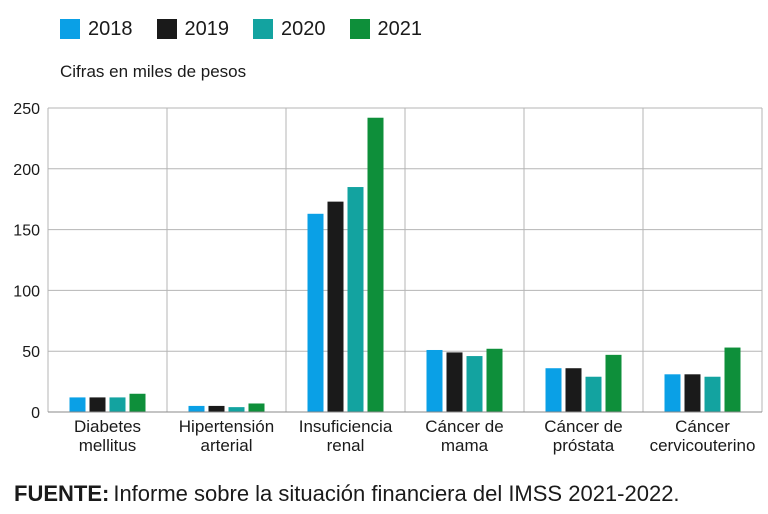 This screenshot has width=768, height=514. What do you see at coordinates (207, 28) in the screenshot?
I see `legend-label: 2019` at bounding box center [207, 28].